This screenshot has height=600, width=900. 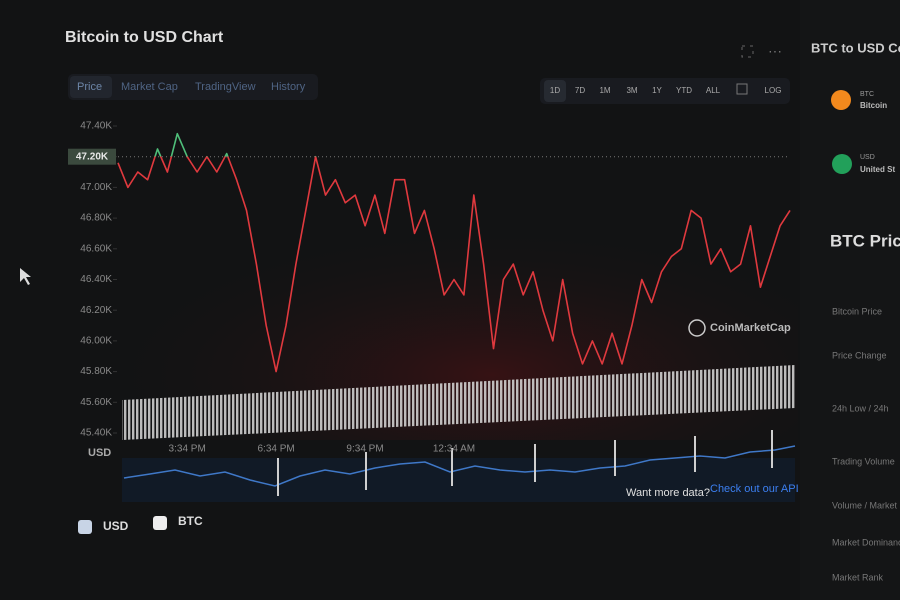 What do you see at coordinates (96, 310) in the screenshot?
I see `y-tick-label: 46.20K` at bounding box center [96, 310].